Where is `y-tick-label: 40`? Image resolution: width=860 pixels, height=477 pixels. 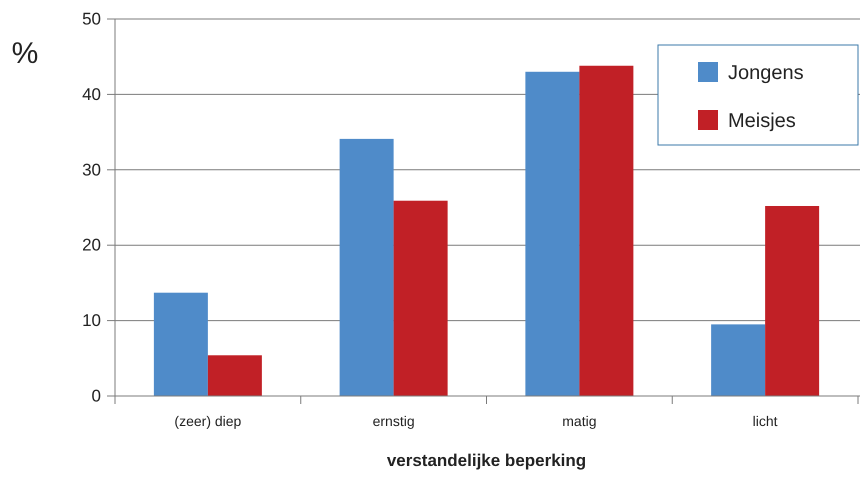
y-tick-label: 40 is located at coordinates (91, 94).